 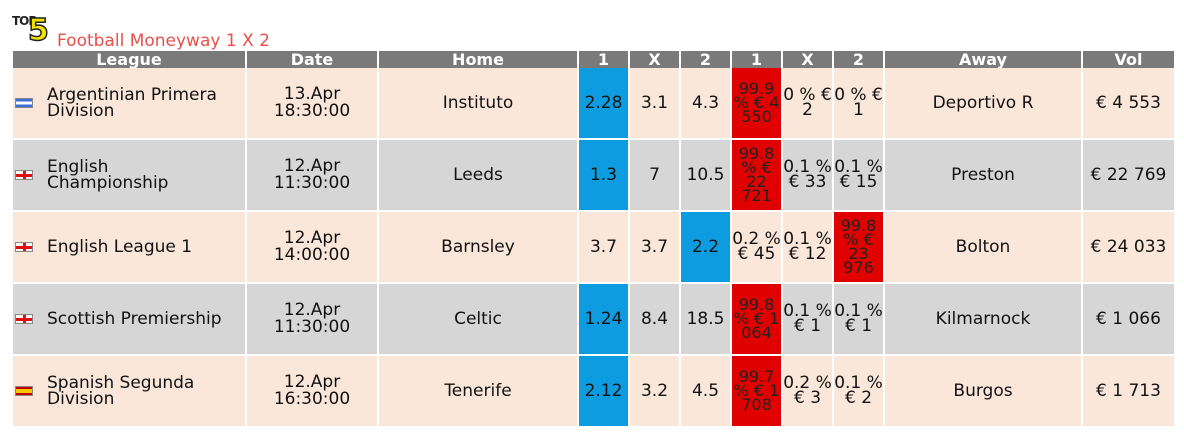 I want to click on away-team: Preston, so click(x=983, y=175).